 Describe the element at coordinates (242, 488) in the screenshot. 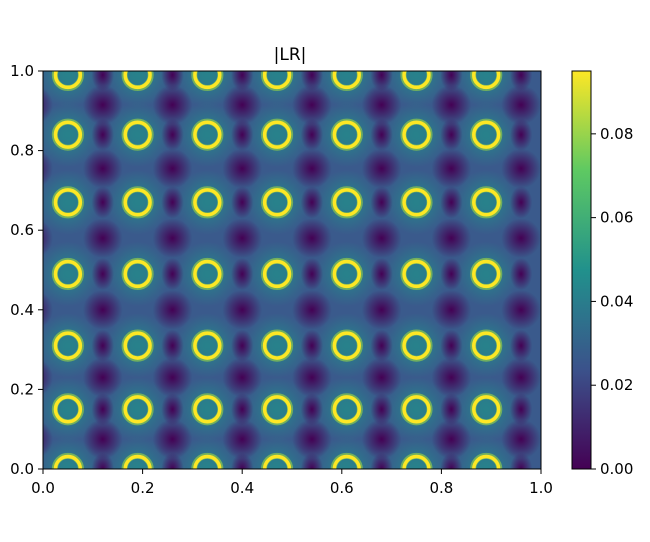

I see `x-tick-label: 0.4` at that location.